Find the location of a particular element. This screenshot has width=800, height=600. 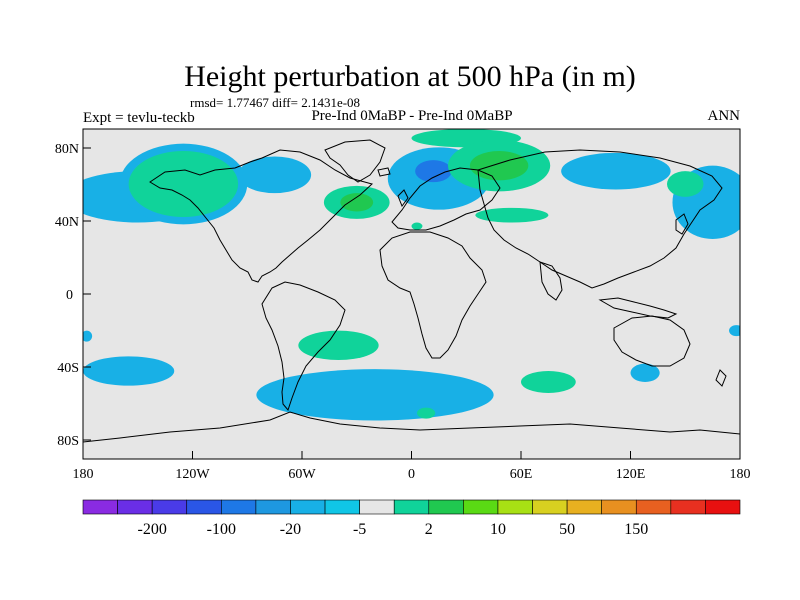

lon-label-120e: 120E is located at coordinates (631, 474).